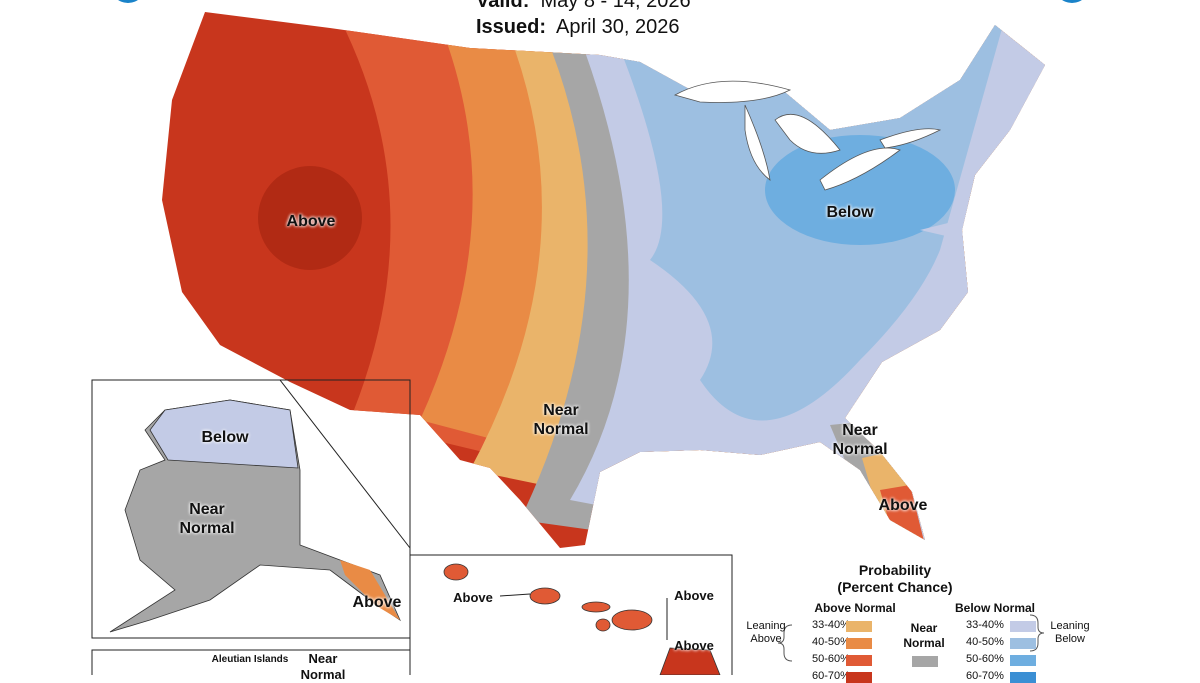 This screenshot has width=1200, height=683. What do you see at coordinates (515, 595) in the screenshot?
I see `leader` at bounding box center [515, 595].